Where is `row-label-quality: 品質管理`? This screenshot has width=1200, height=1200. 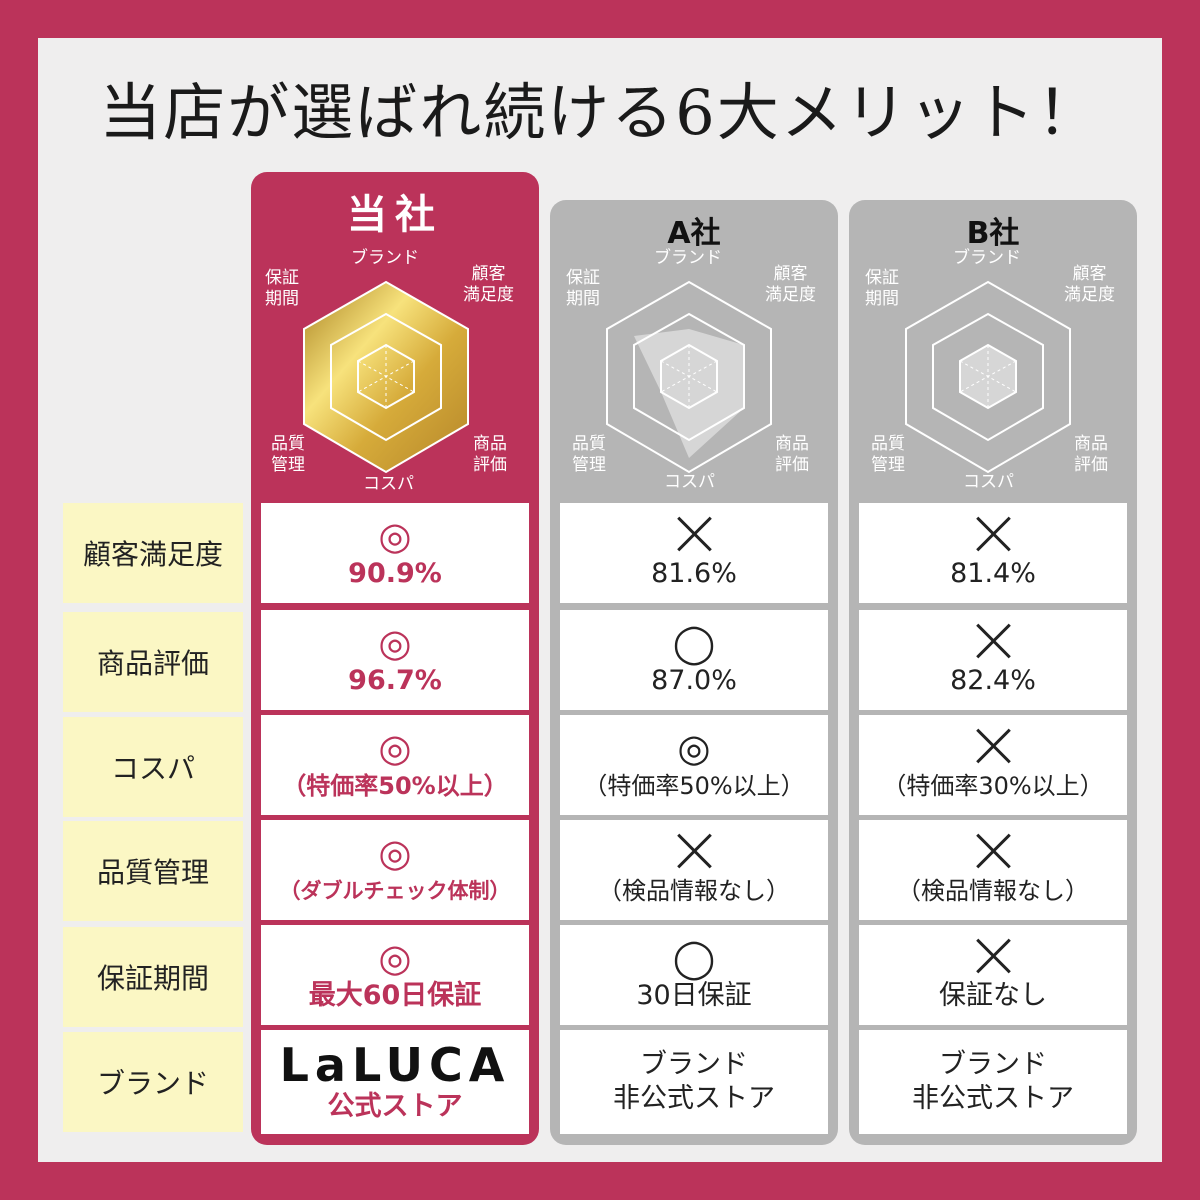 row-label-quality: 品質管理 is located at coordinates (153, 871).